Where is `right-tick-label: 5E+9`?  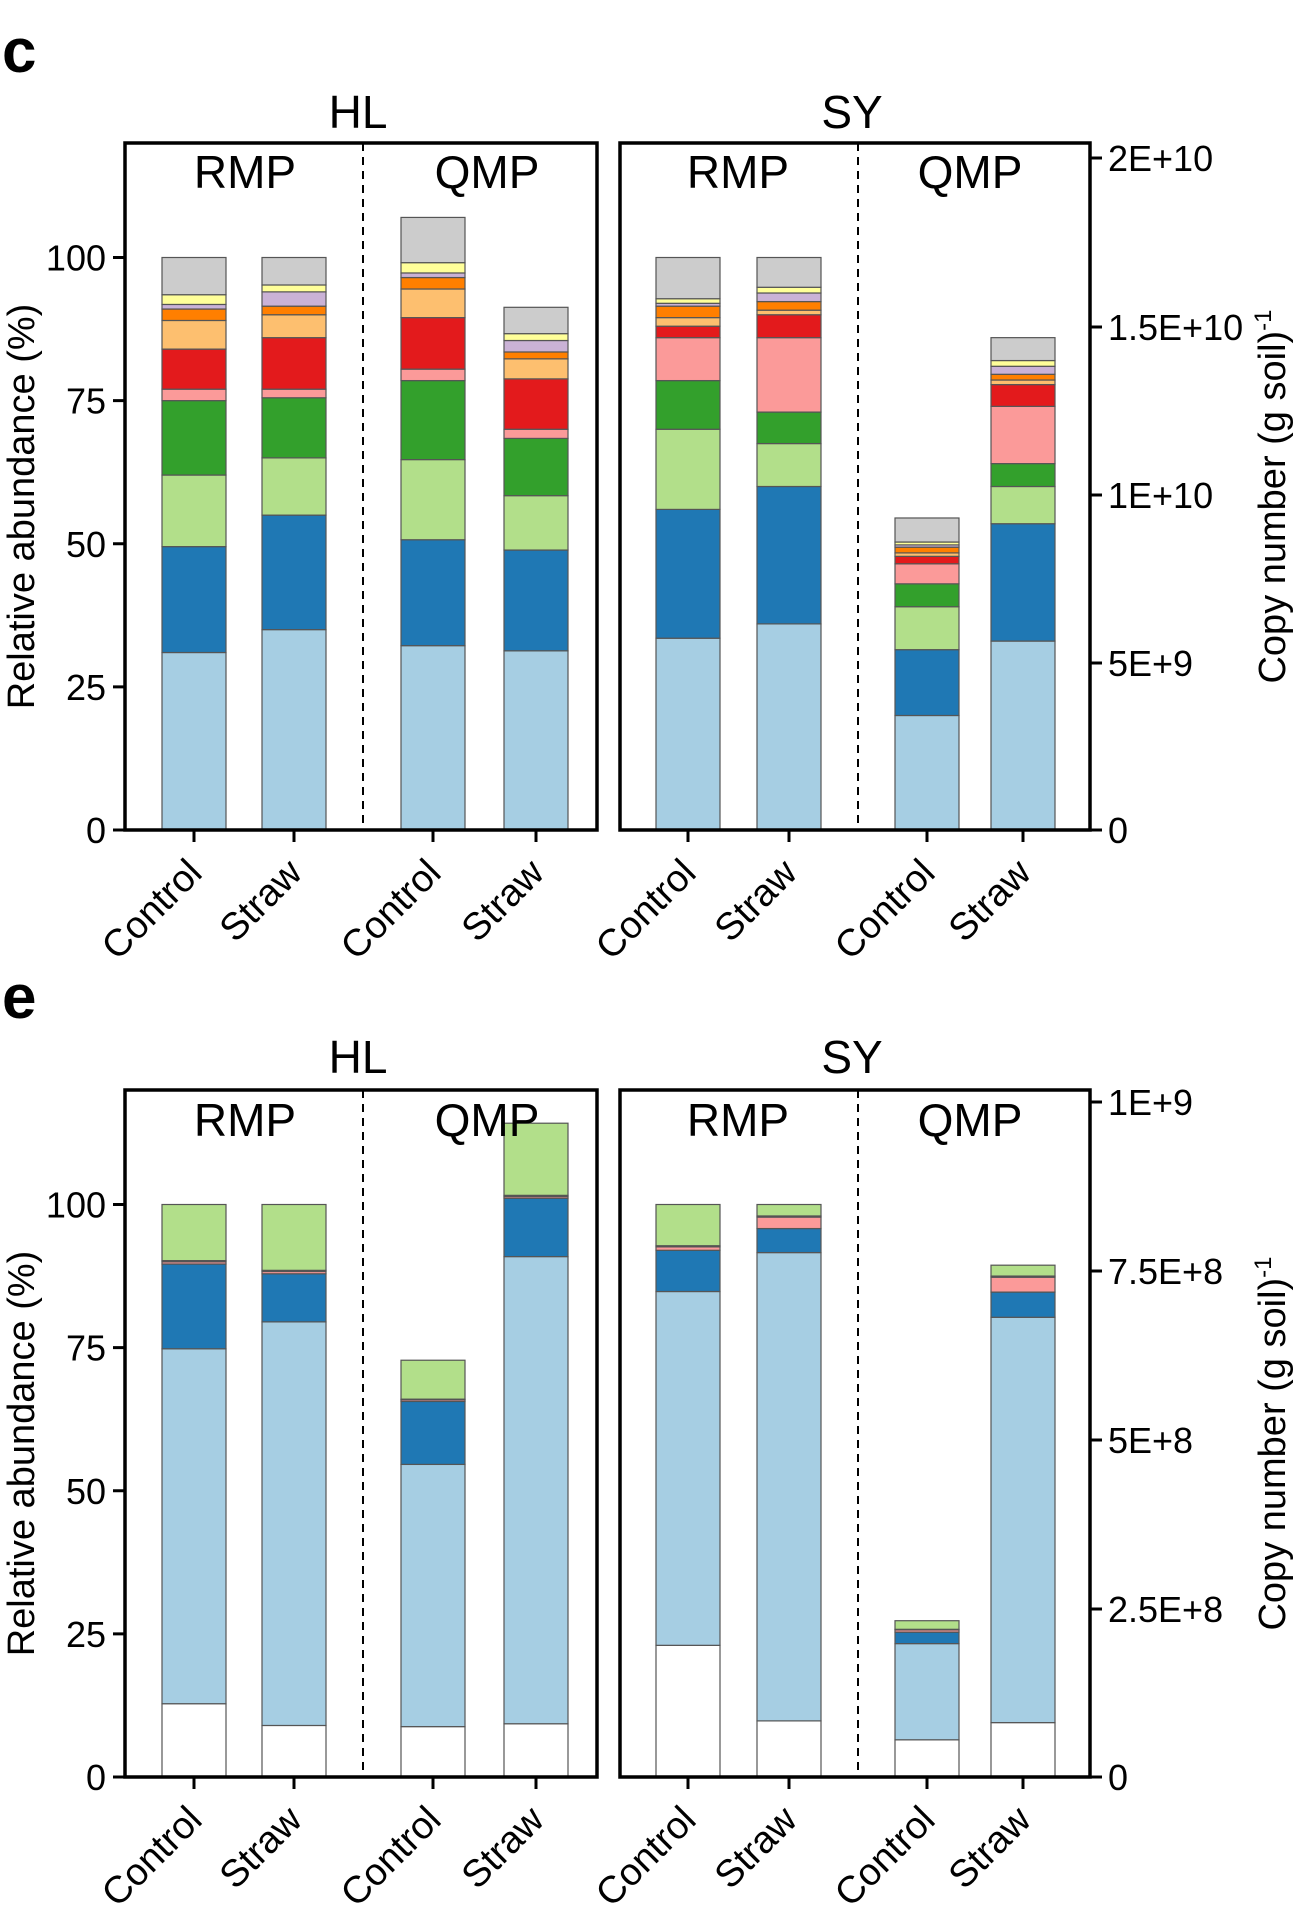 right-tick-label: 5E+9 is located at coordinates (1150, 663).